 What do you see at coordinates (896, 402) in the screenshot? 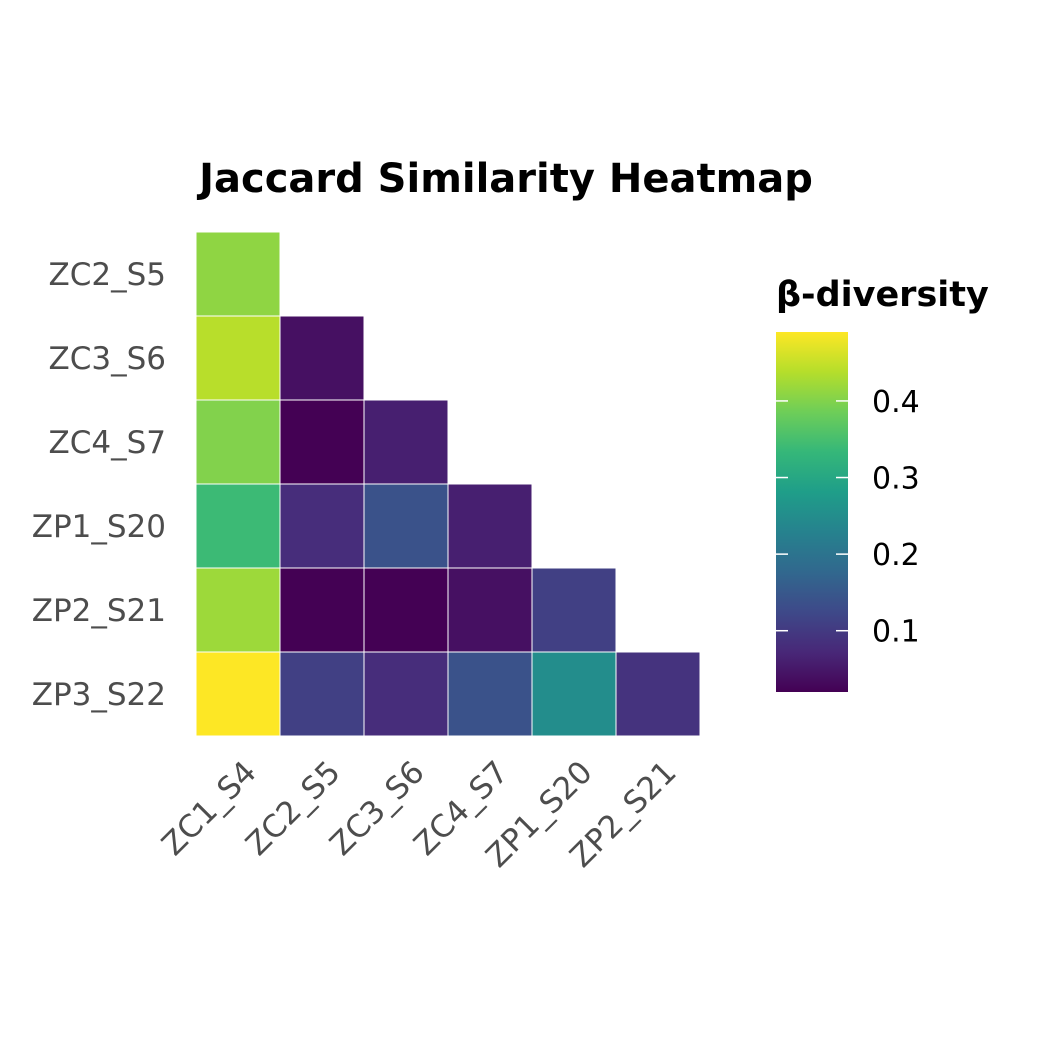
I see `legend-tick-label: 0.4` at bounding box center [896, 402].